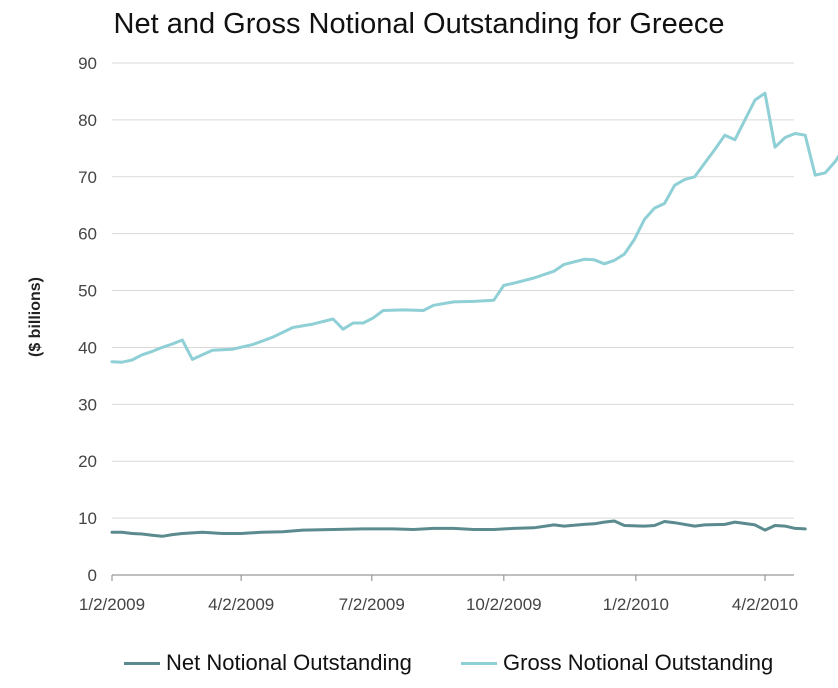  Describe the element at coordinates (636, 604) in the screenshot. I see `x-tick-label: 1/2/2010` at that location.